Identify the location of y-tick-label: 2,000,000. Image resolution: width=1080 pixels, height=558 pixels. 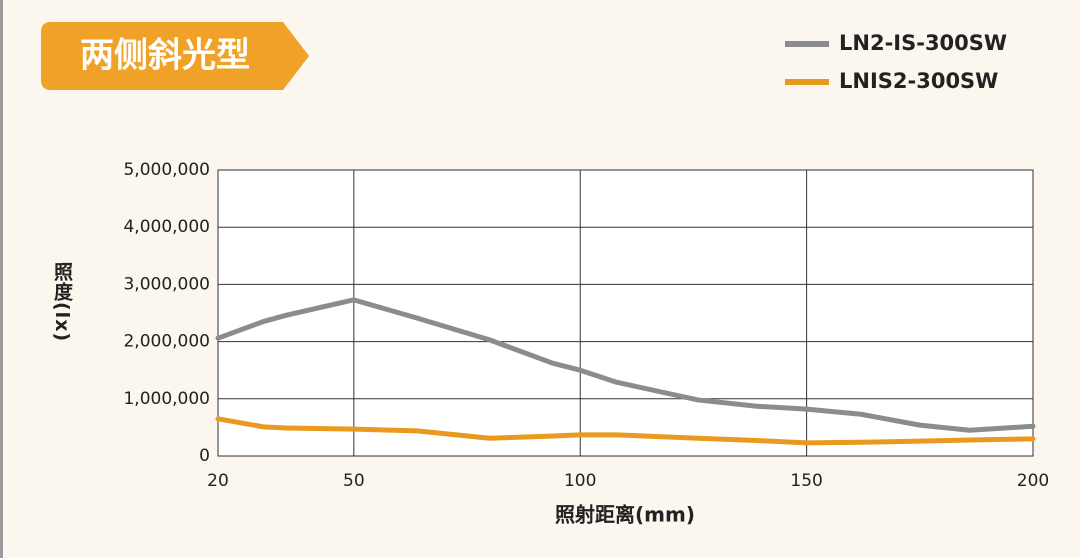
(166, 342).